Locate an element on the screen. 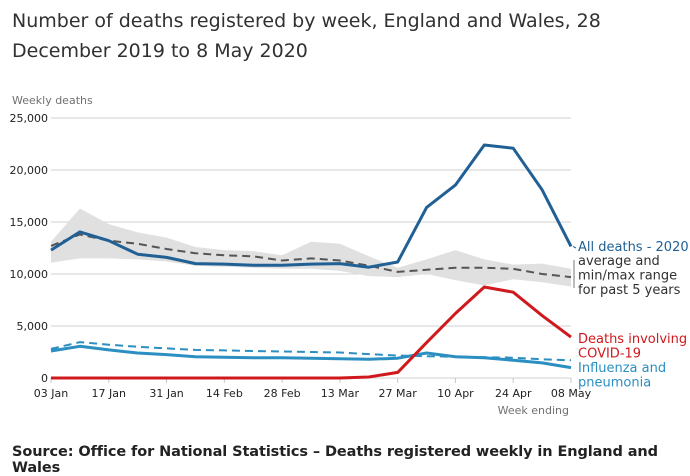  legend-average-range-line: average and is located at coordinates (619, 261).